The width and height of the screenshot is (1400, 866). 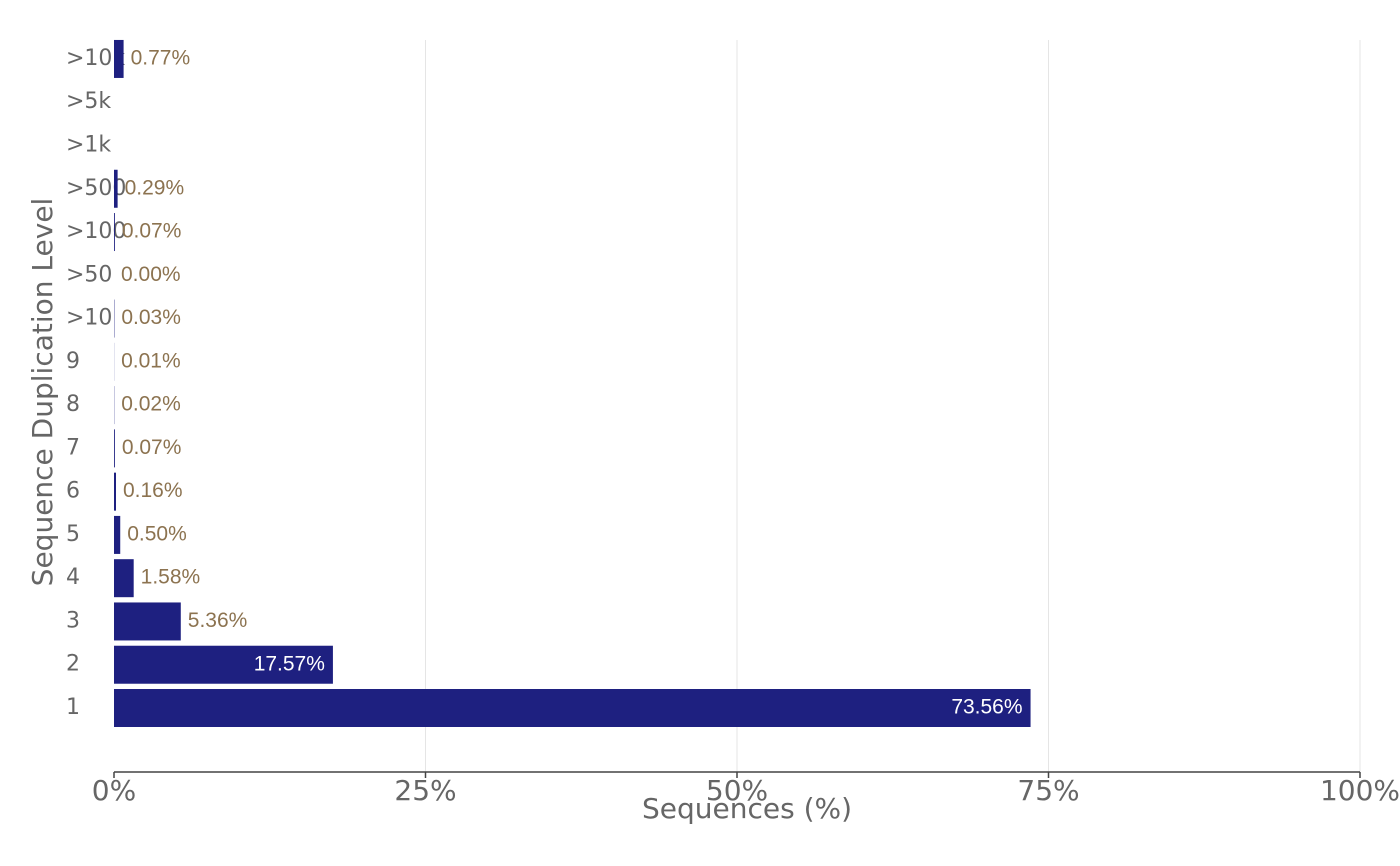 I want to click on y-tick-label: 9, so click(x=73, y=361).